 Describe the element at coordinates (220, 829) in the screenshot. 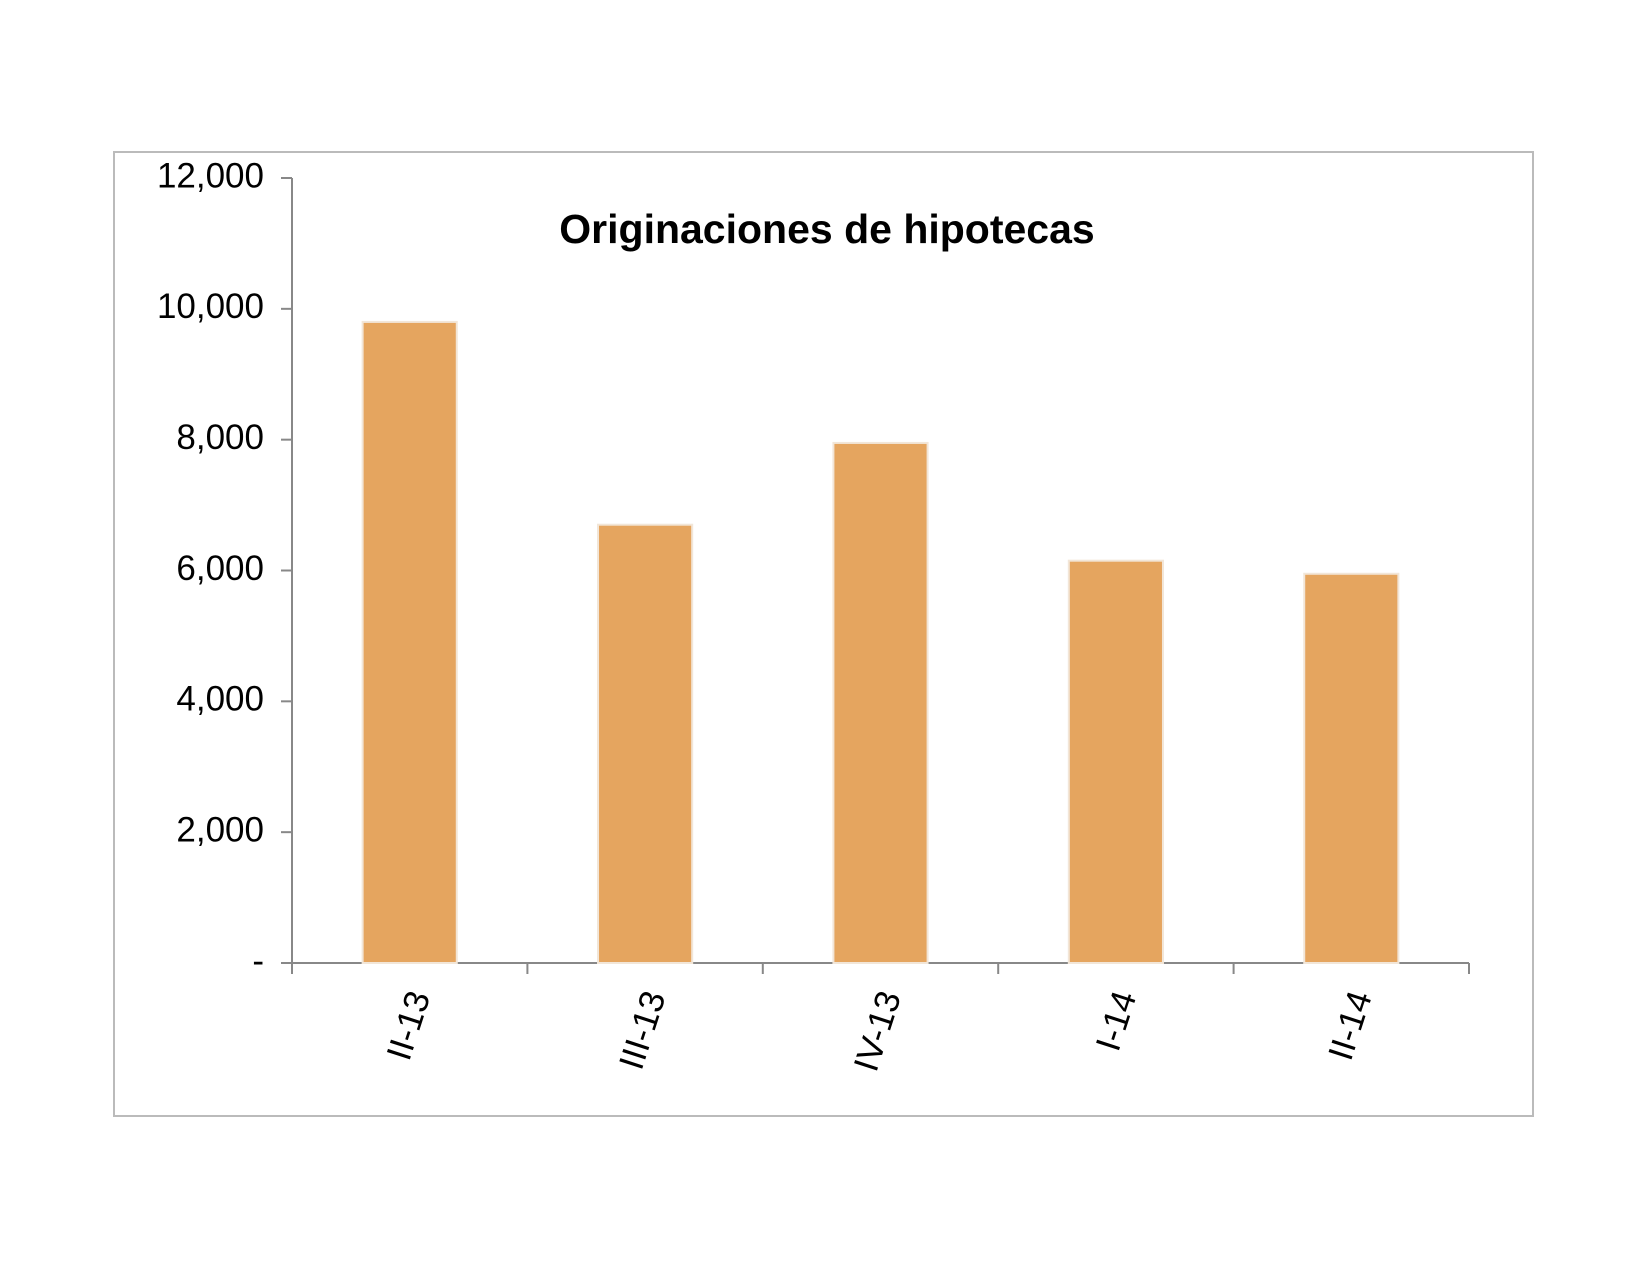

I see `y-tick-label: 2,000` at that location.